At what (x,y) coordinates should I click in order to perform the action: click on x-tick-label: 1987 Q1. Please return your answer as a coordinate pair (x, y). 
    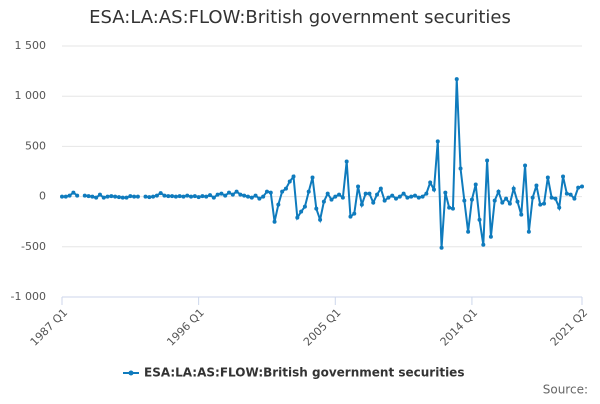
    Looking at the image, I should click on (49, 327).